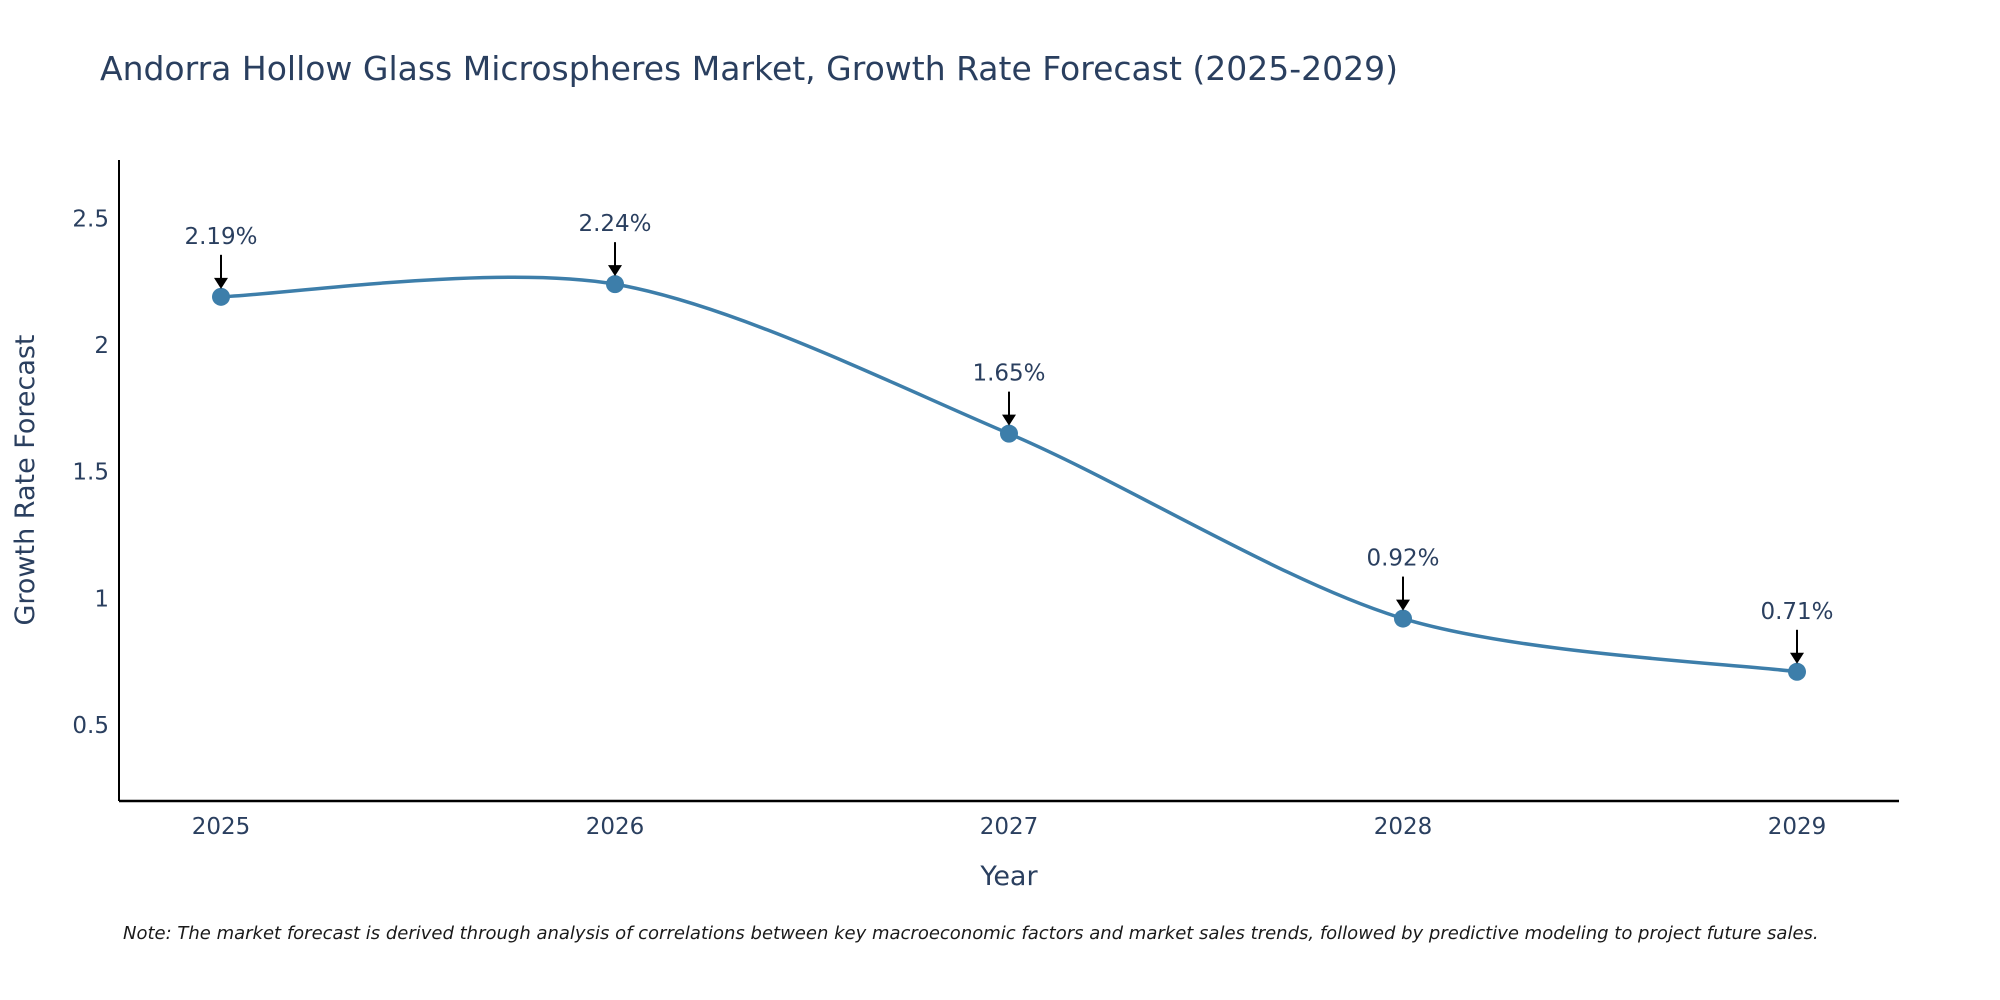 This screenshot has height=1000, width=2000. What do you see at coordinates (1403, 827) in the screenshot?
I see `x-tick-label: 2028` at bounding box center [1403, 827].